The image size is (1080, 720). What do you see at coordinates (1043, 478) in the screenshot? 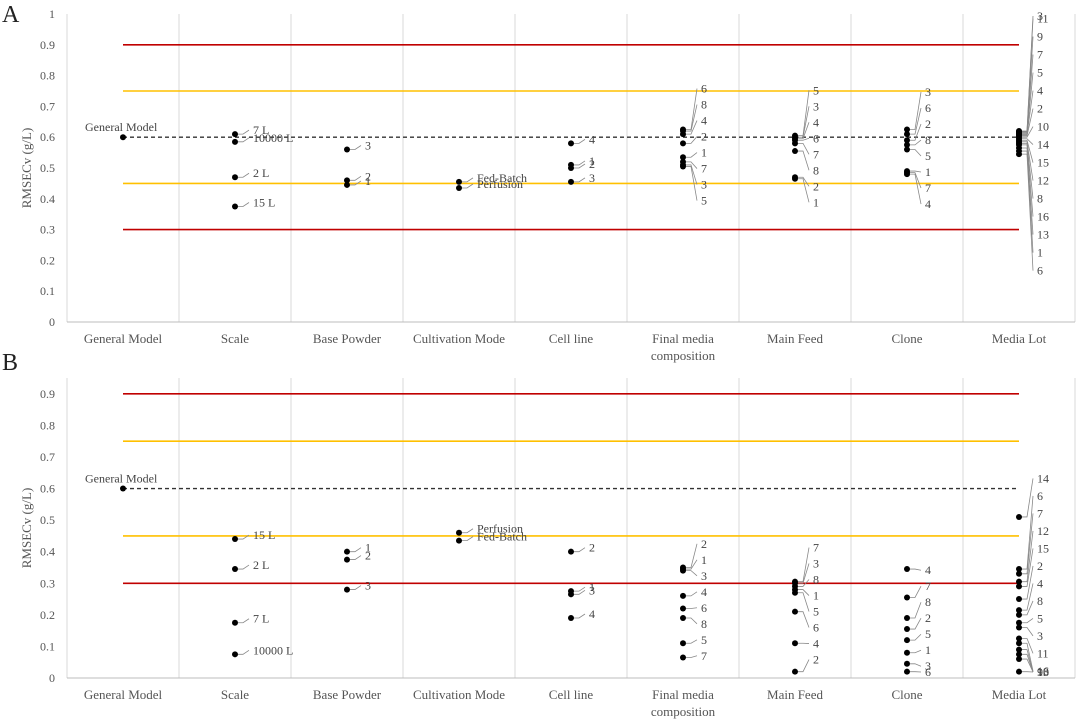
I see `point-label: 14` at bounding box center [1043, 478].